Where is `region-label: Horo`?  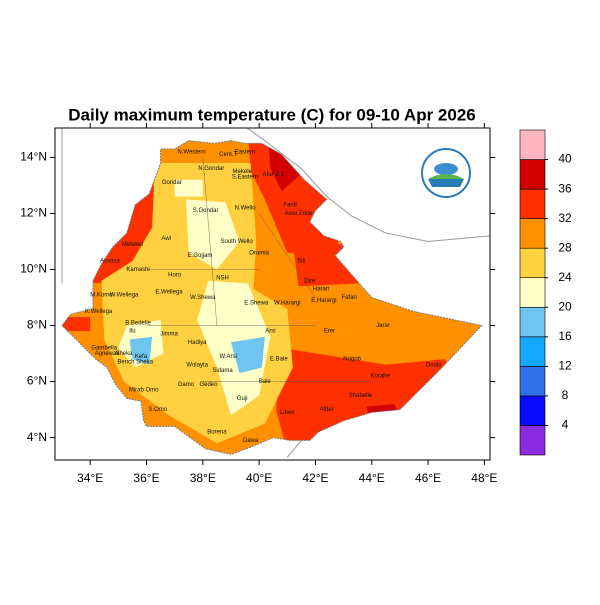 region-label: Horo is located at coordinates (175, 276).